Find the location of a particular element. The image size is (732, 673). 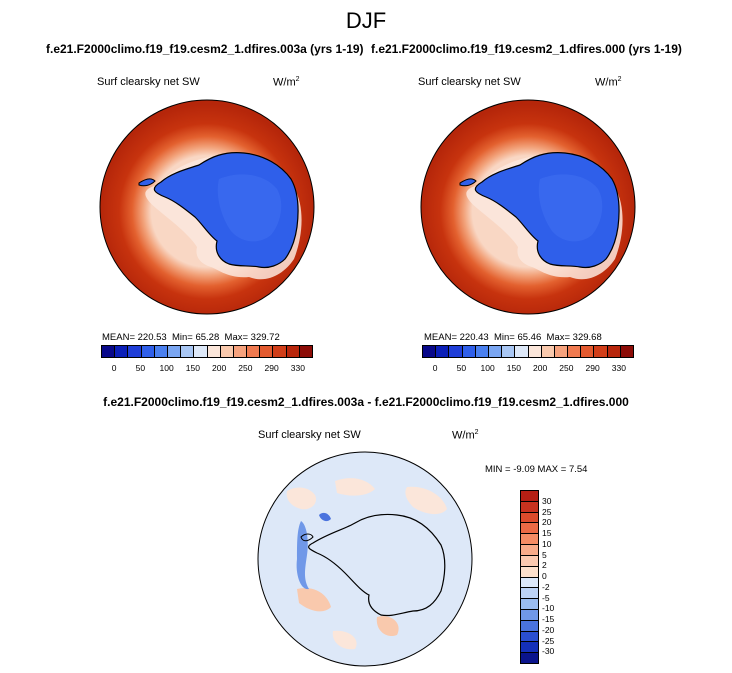

colorbar-tick-label: -20 is located at coordinates (548, 629).